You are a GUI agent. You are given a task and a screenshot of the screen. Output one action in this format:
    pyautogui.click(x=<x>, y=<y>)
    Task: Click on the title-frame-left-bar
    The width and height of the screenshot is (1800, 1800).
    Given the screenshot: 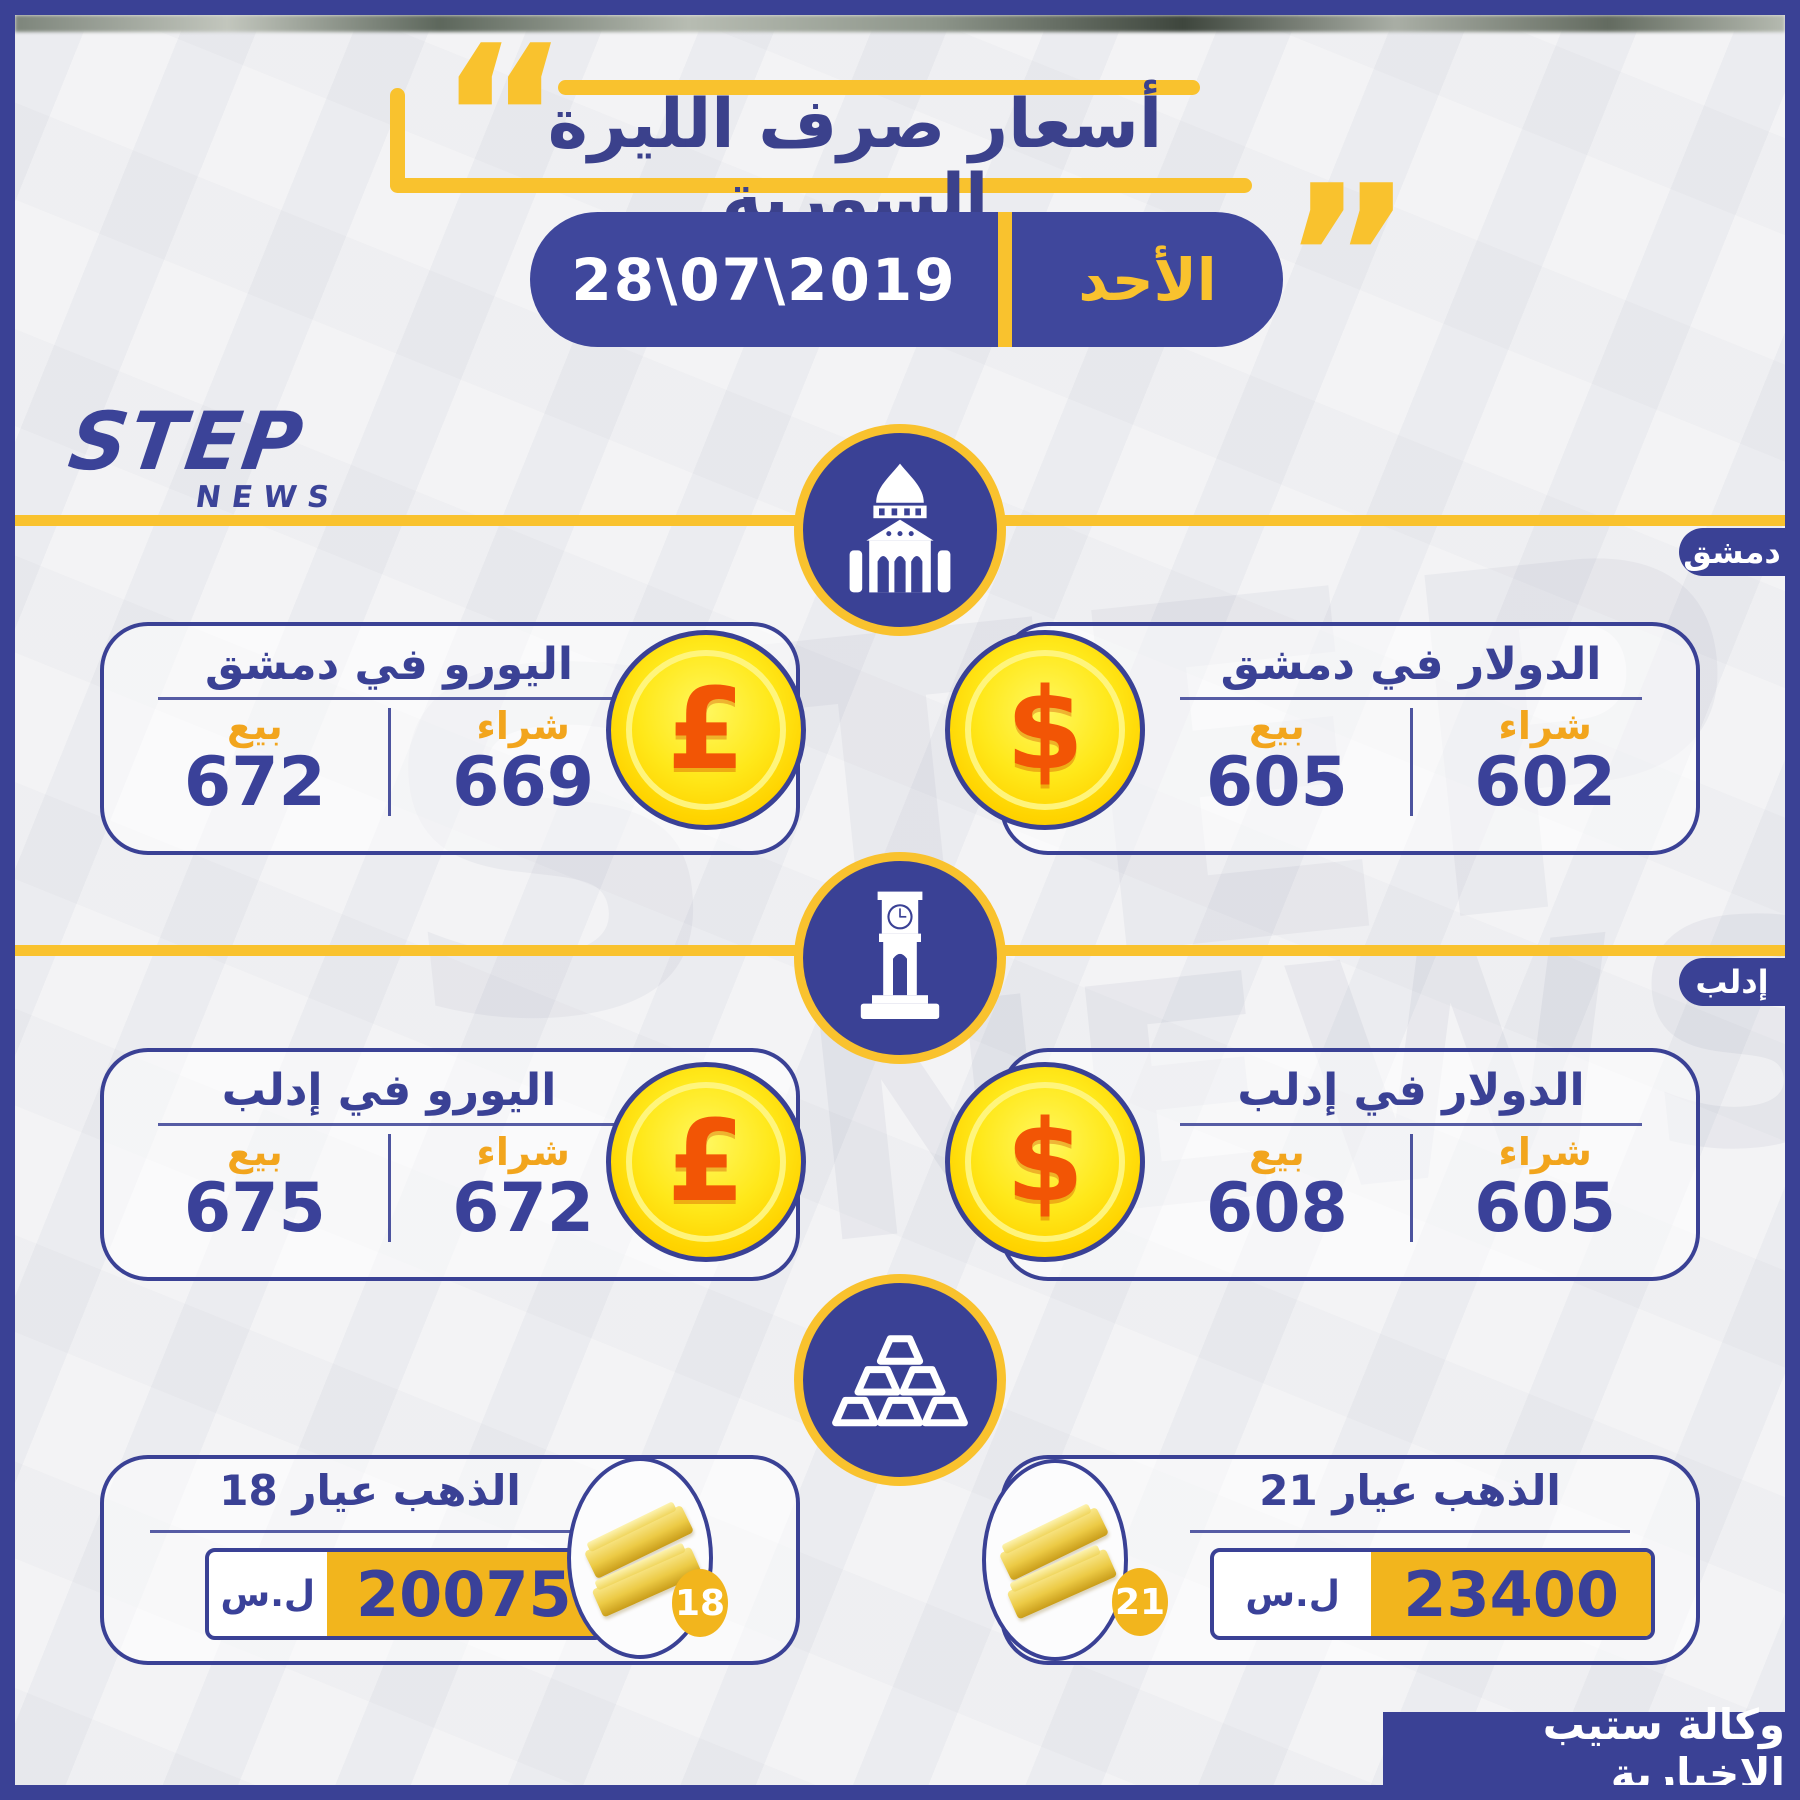 What is the action you would take?
    pyautogui.click(x=397, y=140)
    